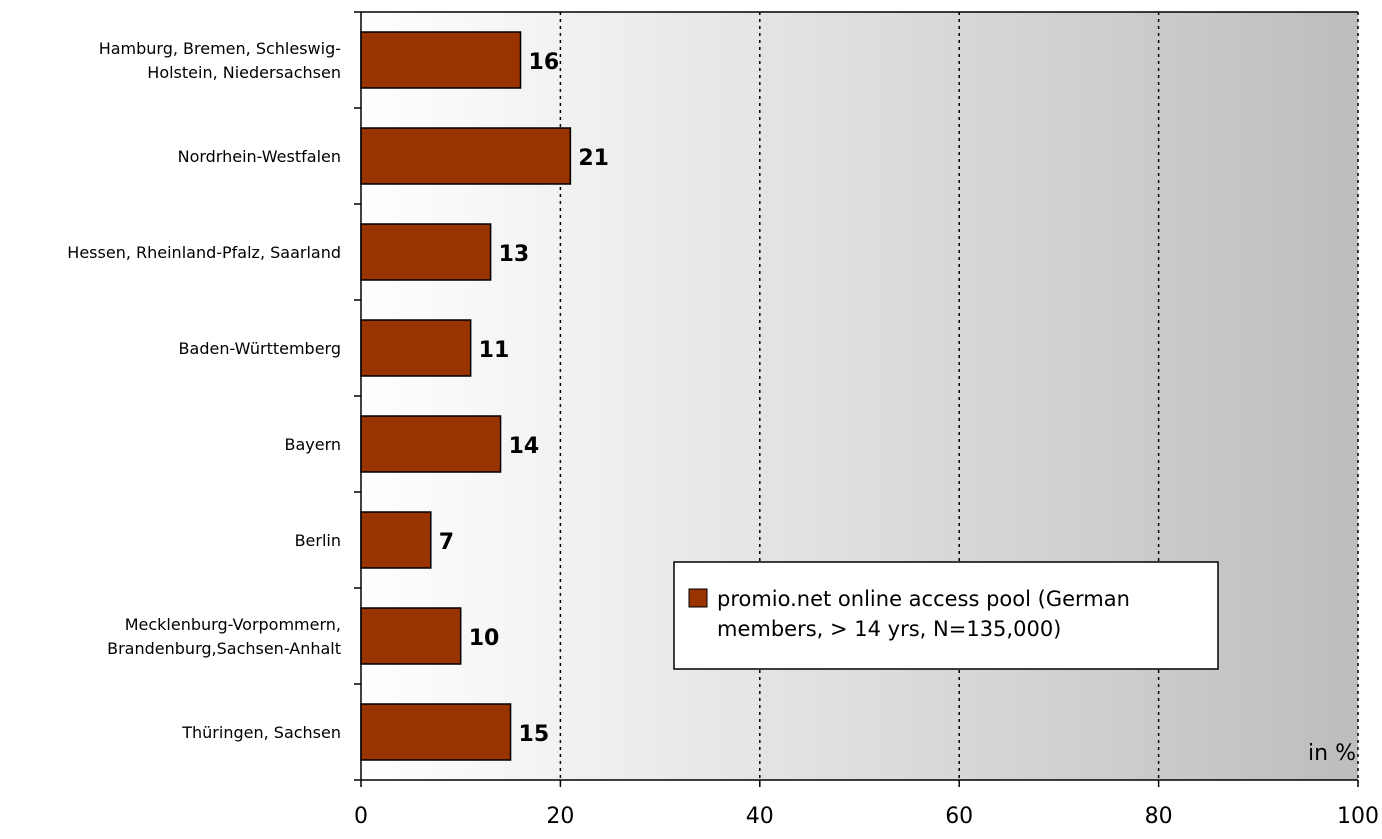 The width and height of the screenshot is (1382, 839). Describe the element at coordinates (204, 252) in the screenshot. I see `category-label: Hessen, Rheinland-Pfalz, Saarland` at that location.